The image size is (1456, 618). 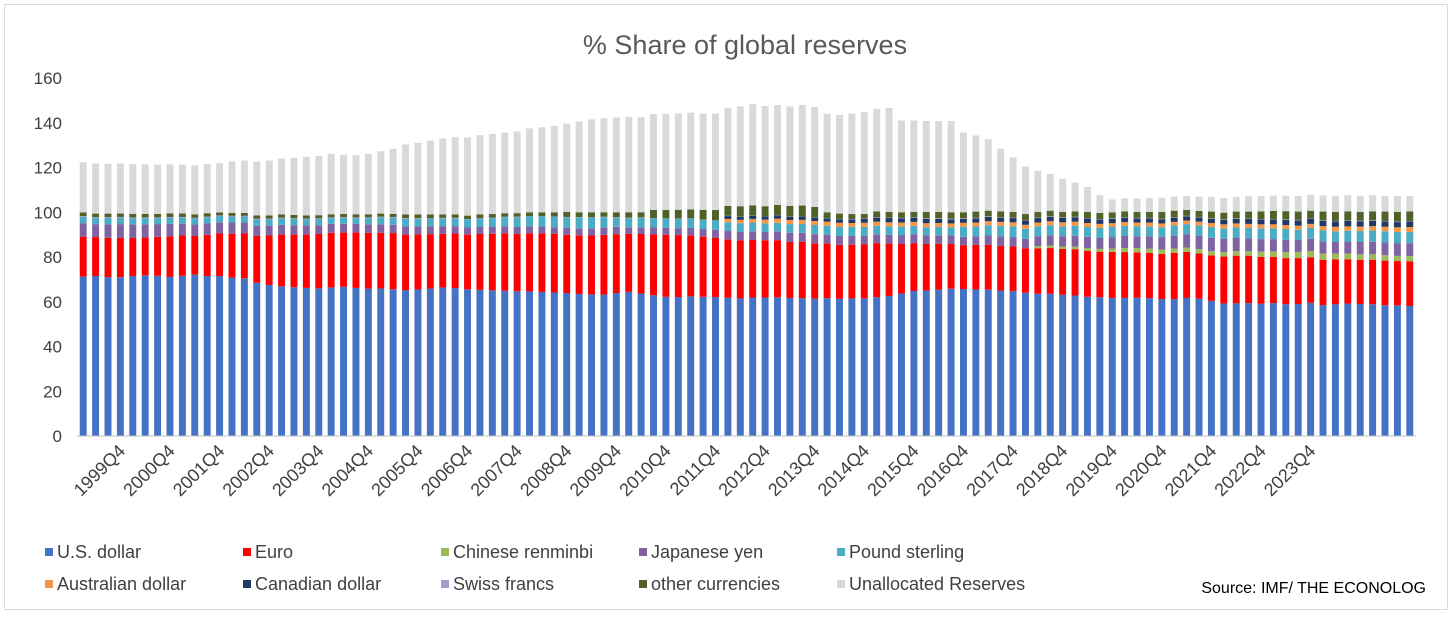 What do you see at coordinates (931, 584) in the screenshot?
I see `legend-item: Unallocated Reserves` at bounding box center [931, 584].